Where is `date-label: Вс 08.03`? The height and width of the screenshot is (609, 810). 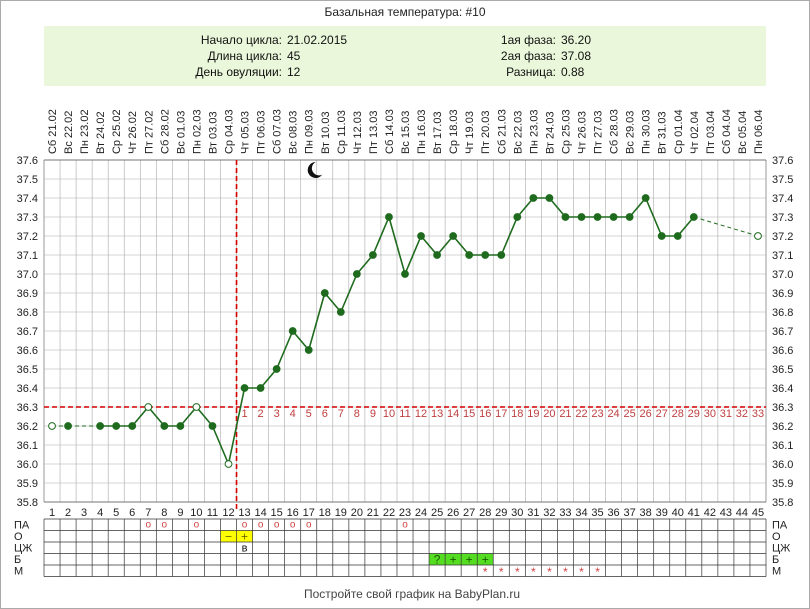
date-label: Вс 08.03 is located at coordinates (294, 132).